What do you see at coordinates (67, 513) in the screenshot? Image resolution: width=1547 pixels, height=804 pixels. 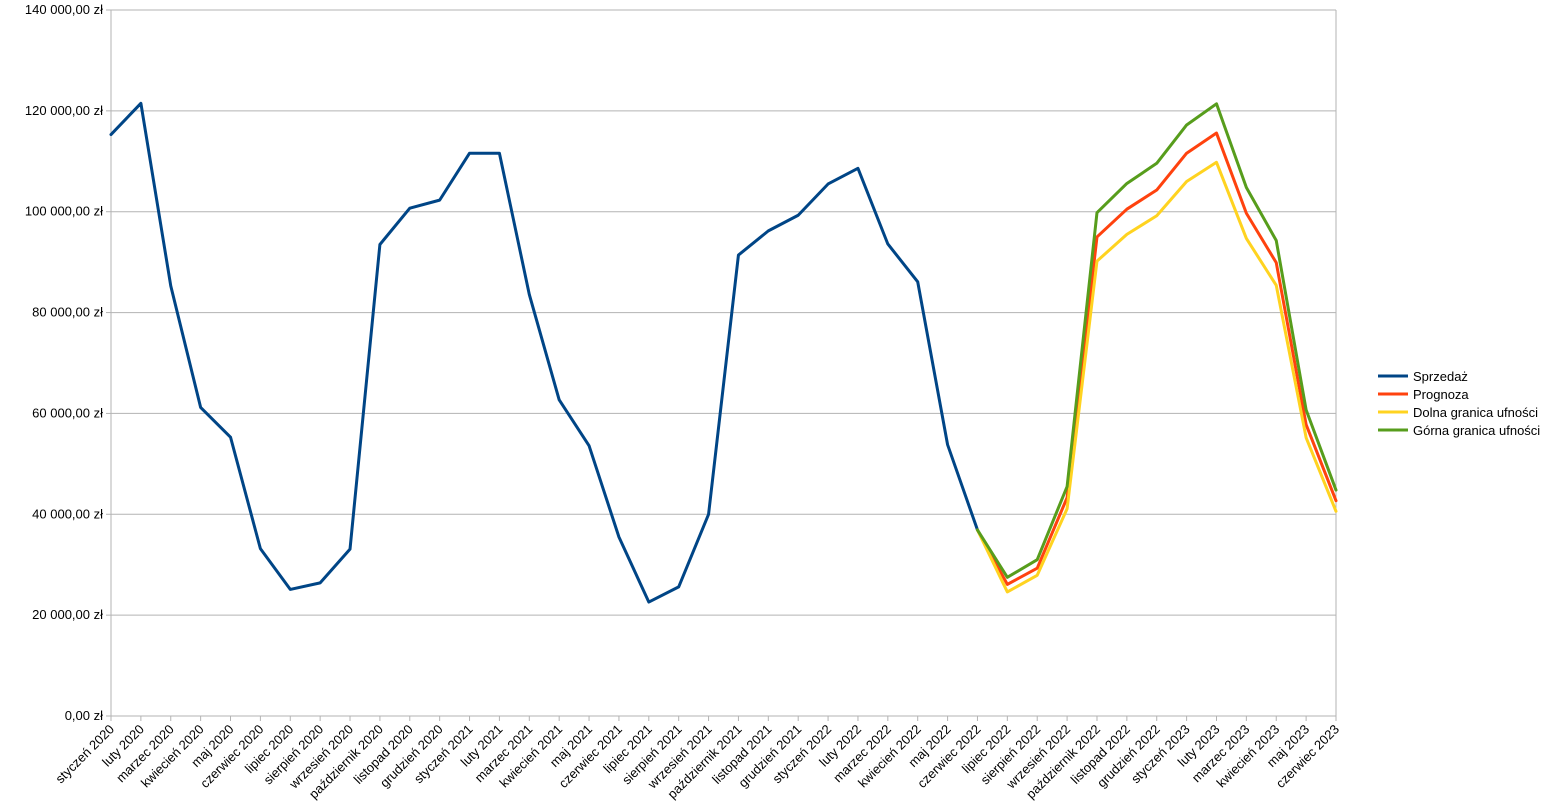 I see `y-tick-label: 40 000,00 zł` at bounding box center [67, 513].